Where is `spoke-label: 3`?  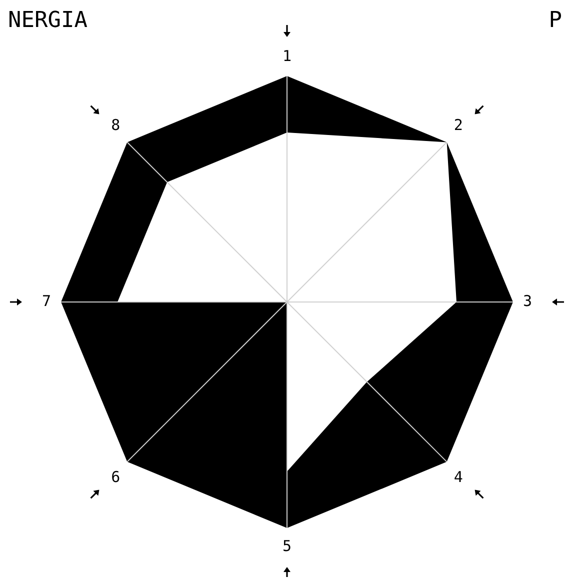
spoke-label: 3 is located at coordinates (527, 301).